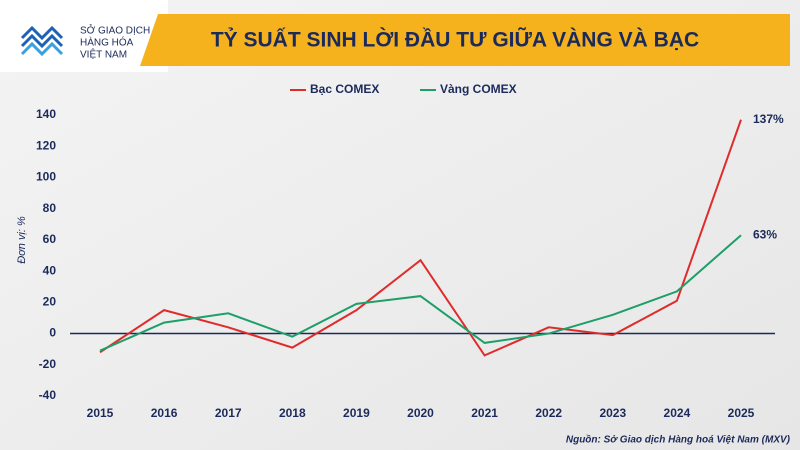 The width and height of the screenshot is (800, 450). I want to click on x-tick-label: 2025, so click(741, 413).